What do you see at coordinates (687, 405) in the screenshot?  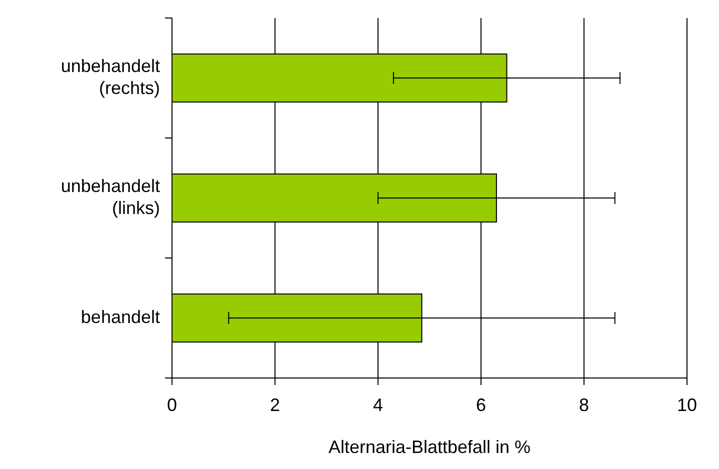 I see `x-tick-label: 10` at bounding box center [687, 405].